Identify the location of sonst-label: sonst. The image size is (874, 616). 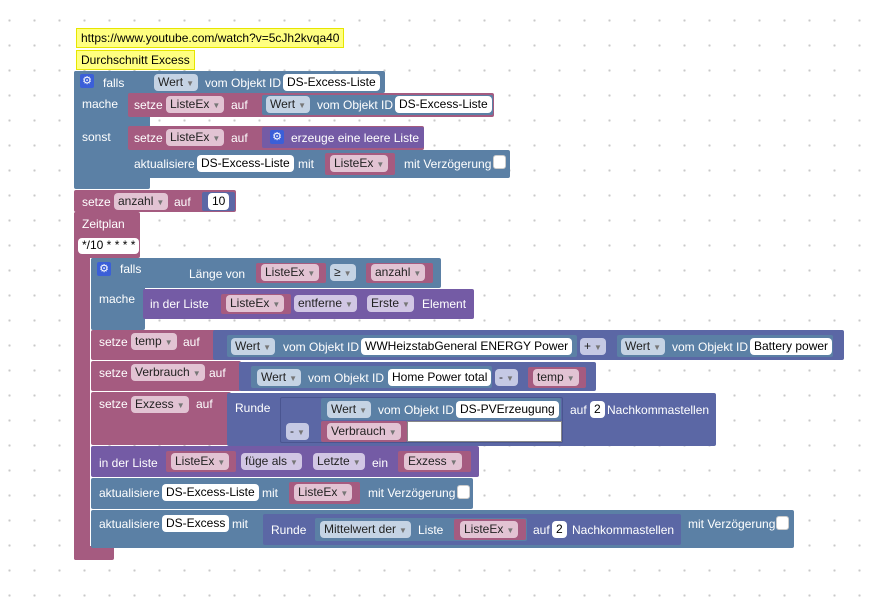
(96, 137).